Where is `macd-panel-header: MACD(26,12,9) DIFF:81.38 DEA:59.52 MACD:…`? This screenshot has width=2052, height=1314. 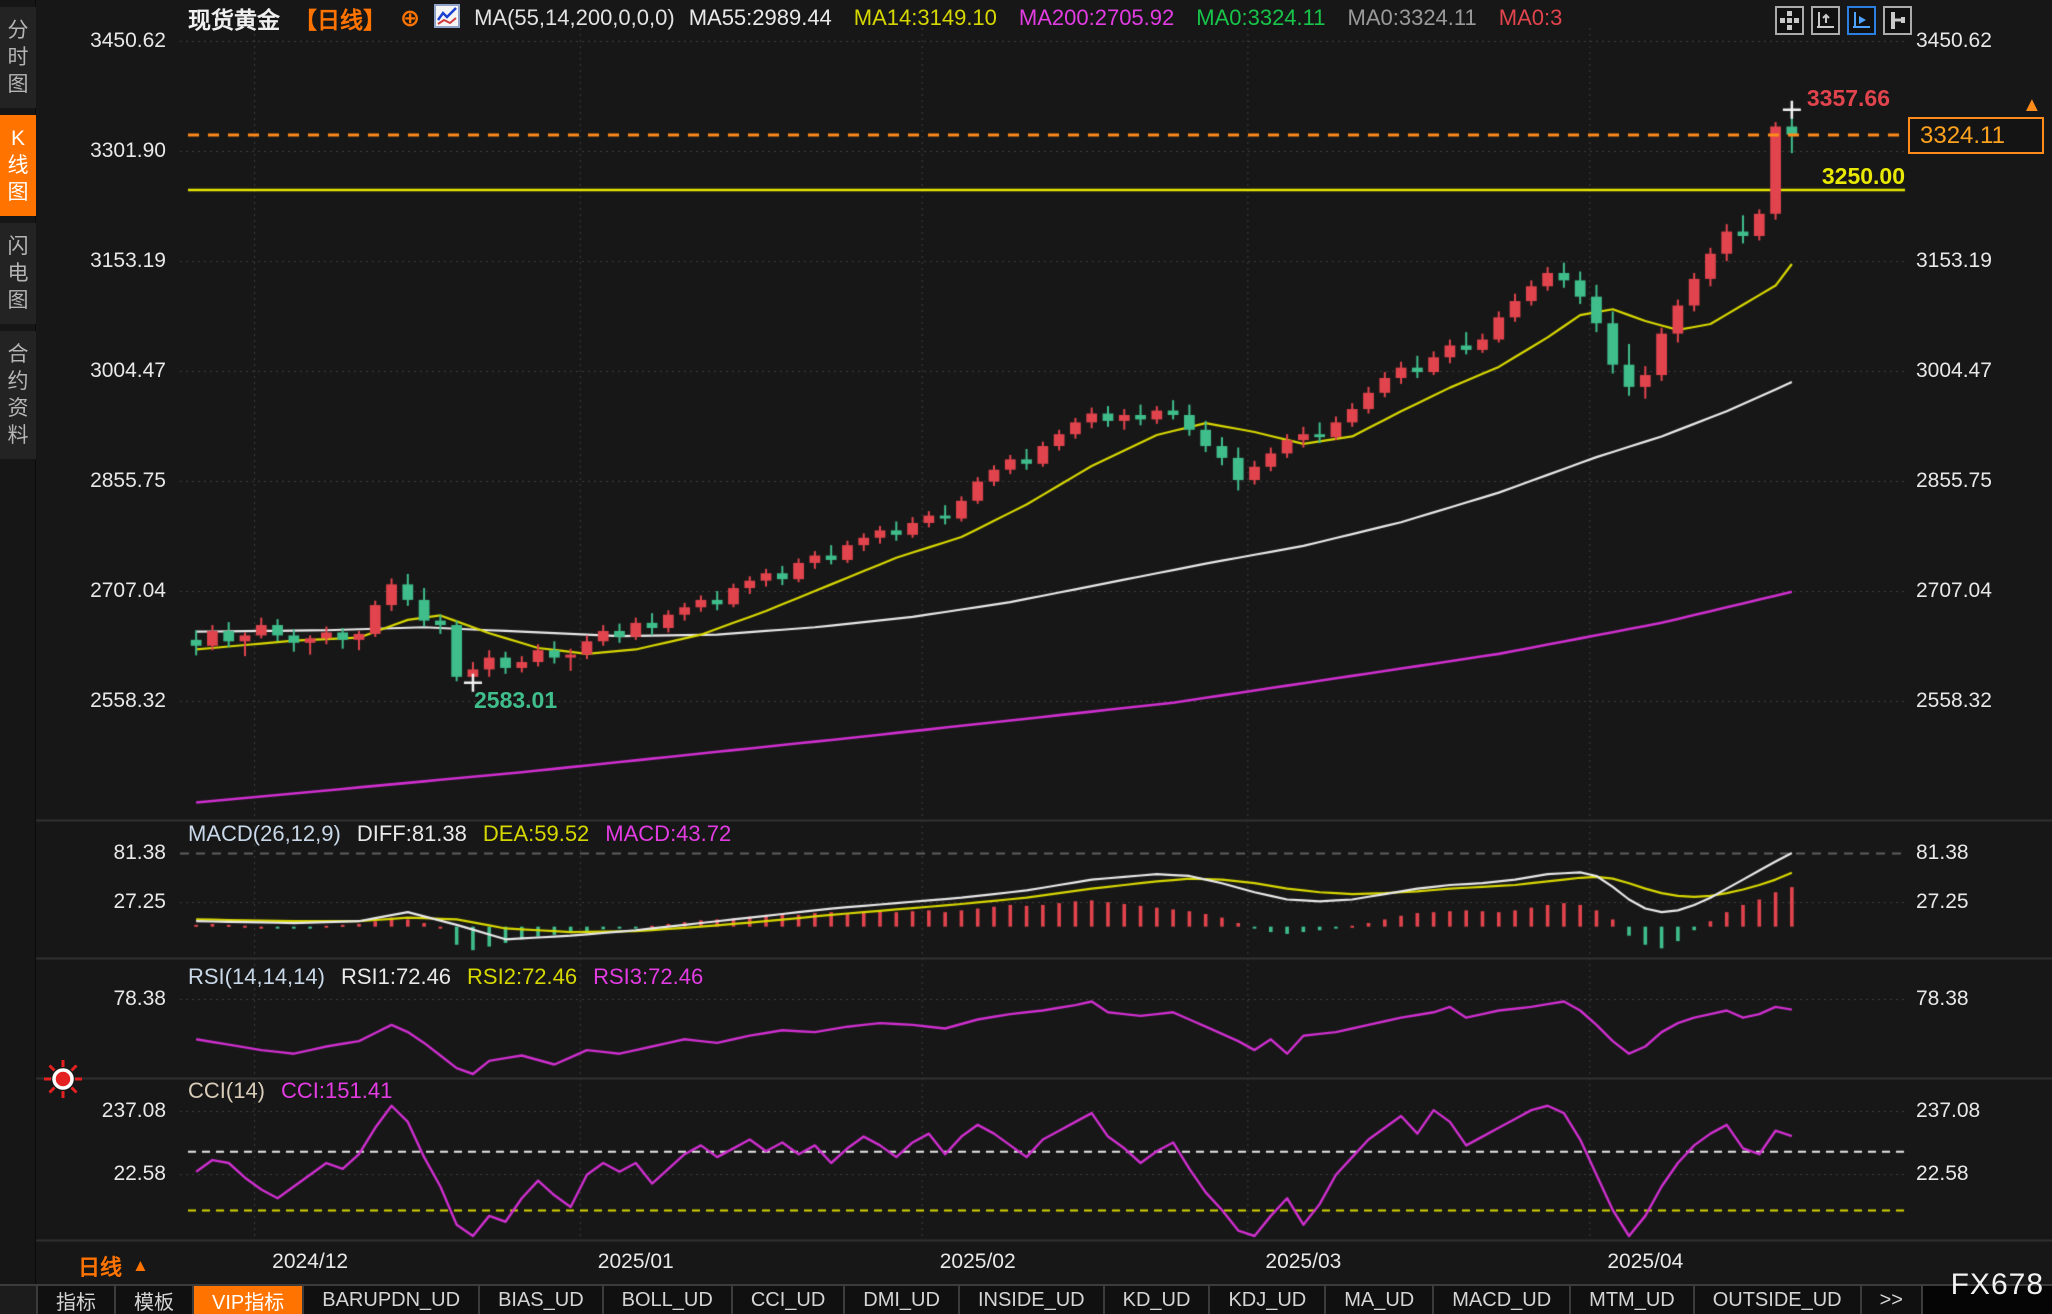
macd-panel-header: MACD(26,12,9) DIFF:81.38 DEA:59.52 MACD:… is located at coordinates (459, 834).